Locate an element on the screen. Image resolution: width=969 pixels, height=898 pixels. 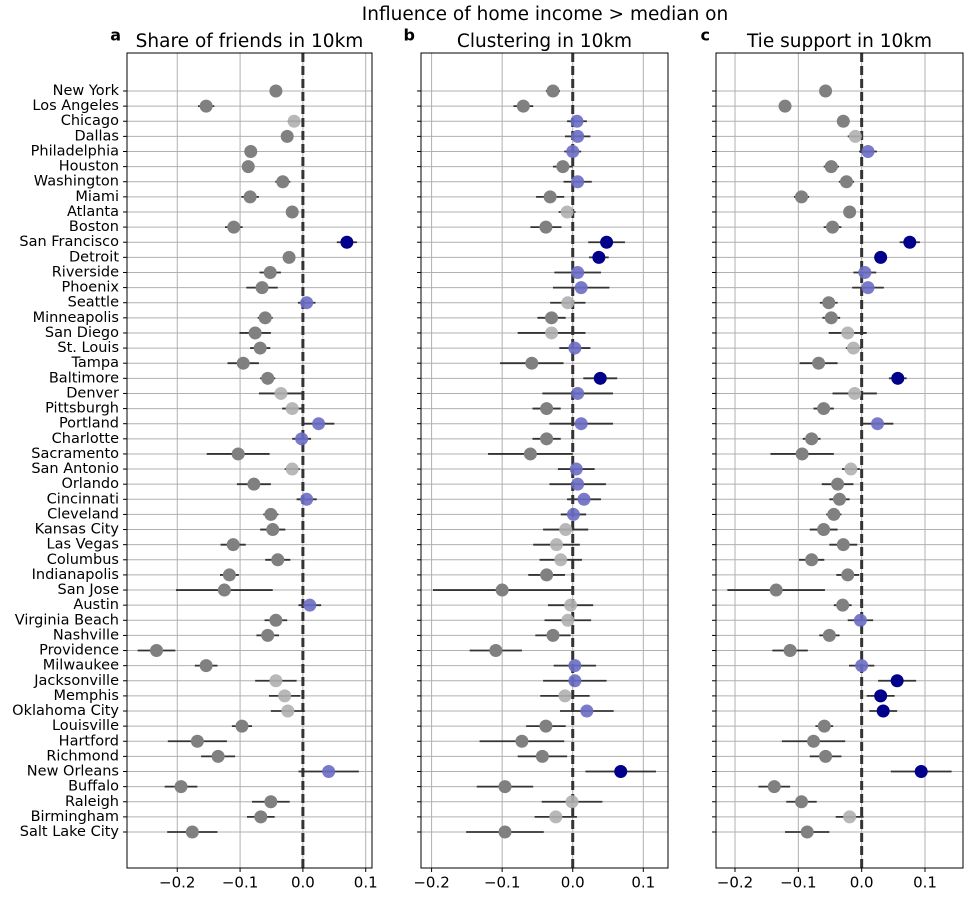
y-tick-label: Columbus is located at coordinates (83, 560).